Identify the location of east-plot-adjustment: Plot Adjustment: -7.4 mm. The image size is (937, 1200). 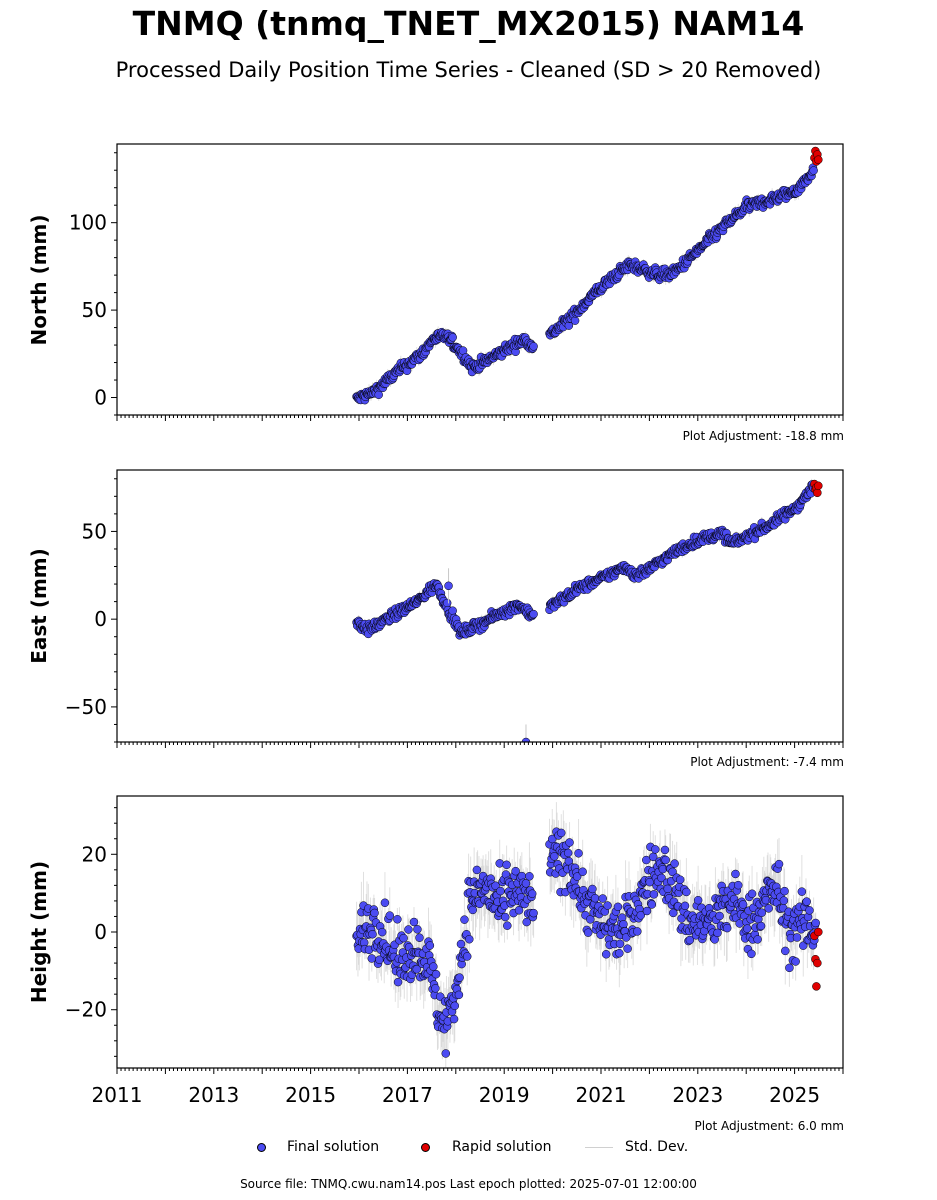
(767, 762).